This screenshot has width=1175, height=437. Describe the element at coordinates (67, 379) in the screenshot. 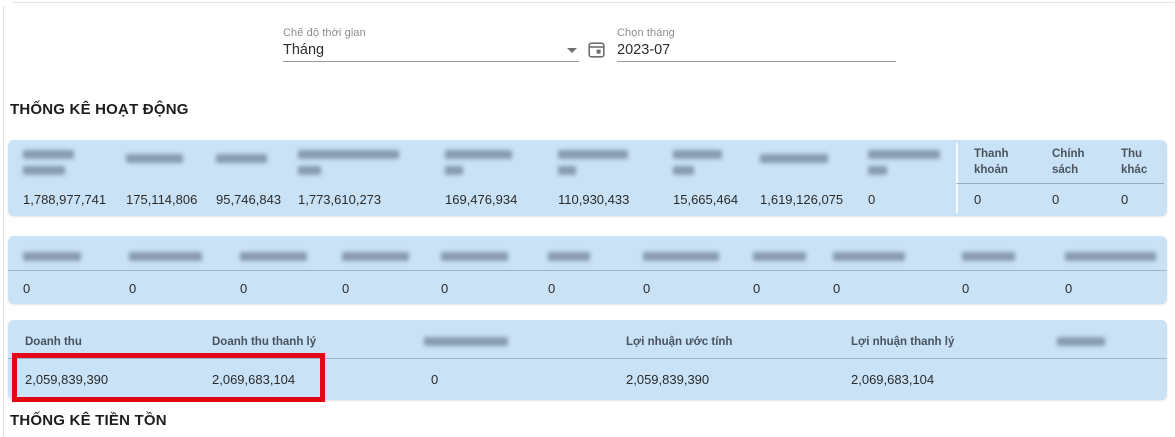

I see `table-cell-revenue: 2,059,839,390` at that location.